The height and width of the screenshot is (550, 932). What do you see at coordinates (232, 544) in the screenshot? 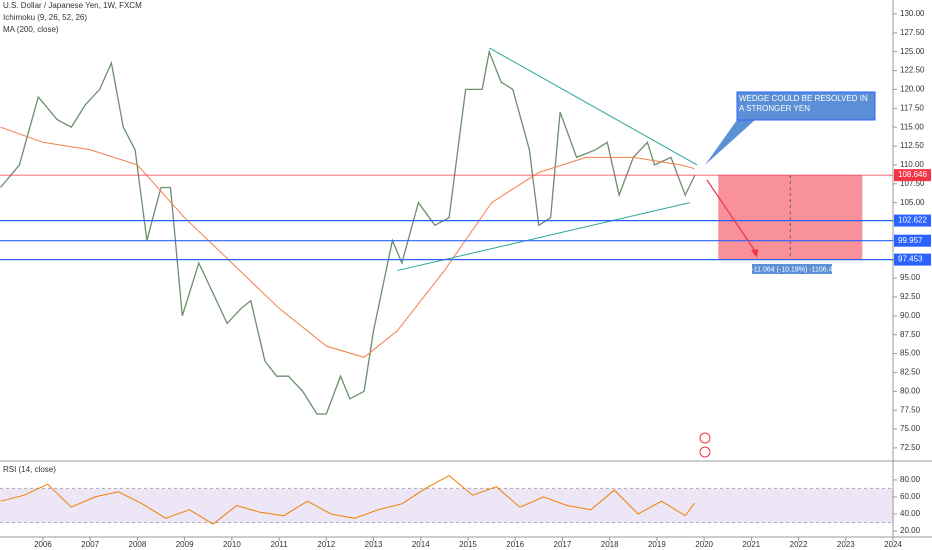
I see `x-tick-label: 2010` at bounding box center [232, 544].